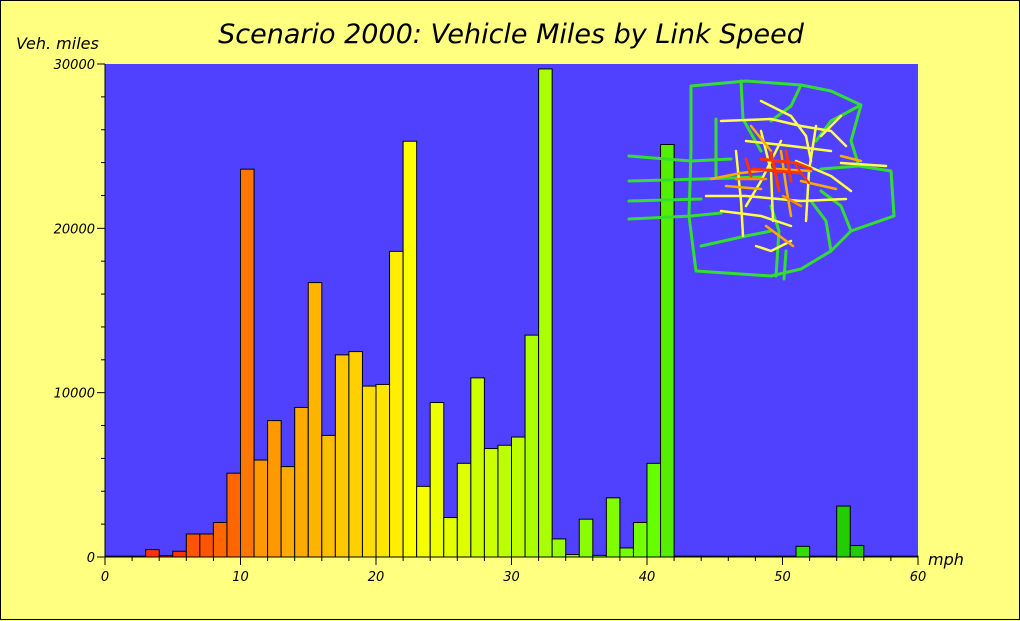 The height and width of the screenshot is (621, 1020). Describe the element at coordinates (74, 394) in the screenshot. I see `y-tick-label: 10000` at that location.